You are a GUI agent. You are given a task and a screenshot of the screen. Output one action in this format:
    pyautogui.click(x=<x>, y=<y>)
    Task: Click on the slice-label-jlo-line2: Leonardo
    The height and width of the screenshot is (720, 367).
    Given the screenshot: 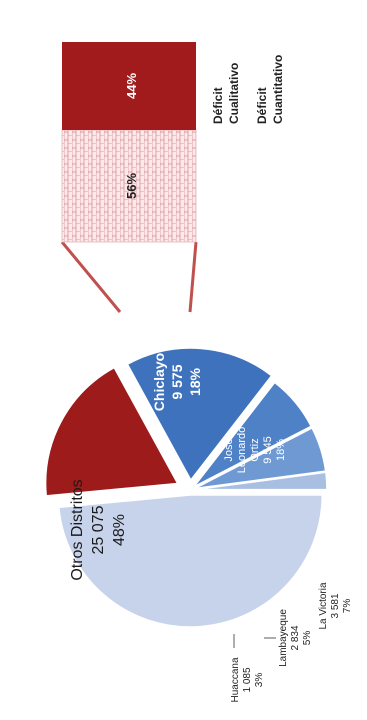 What is the action you would take?
    pyautogui.click(x=242, y=450)
    